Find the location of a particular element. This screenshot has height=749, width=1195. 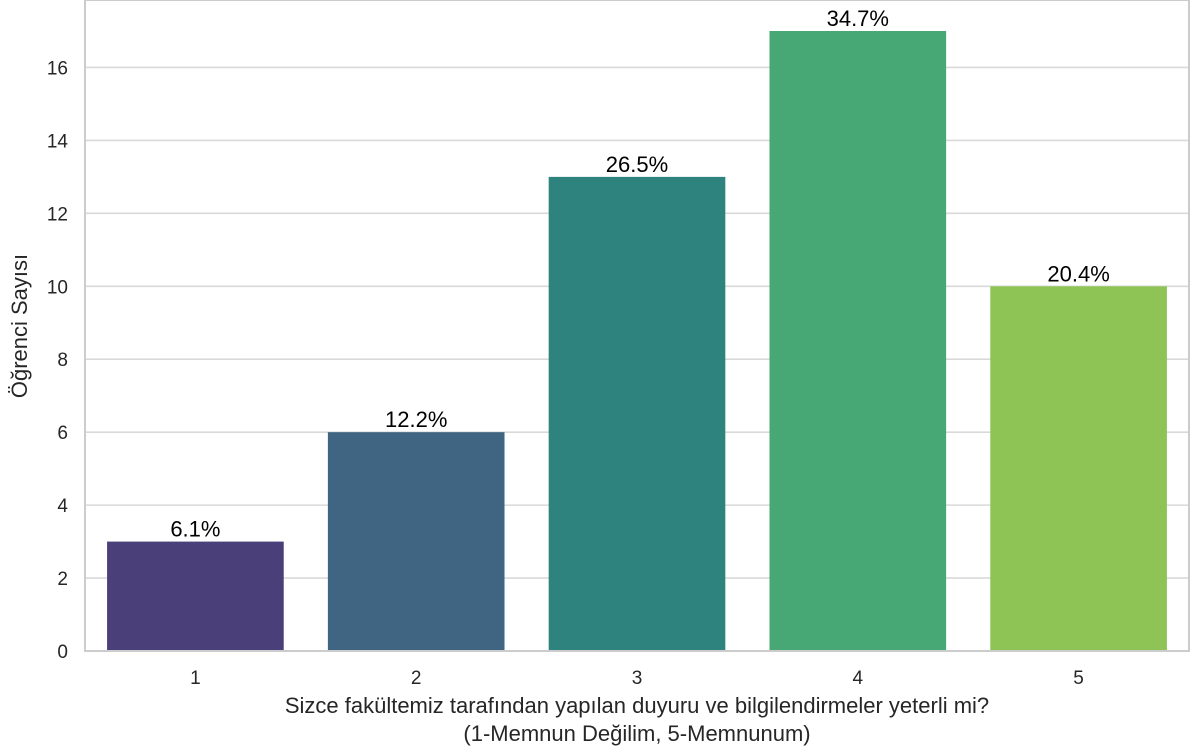

x-tick-labels: 1 2 3 4 5 is located at coordinates (637, 678).